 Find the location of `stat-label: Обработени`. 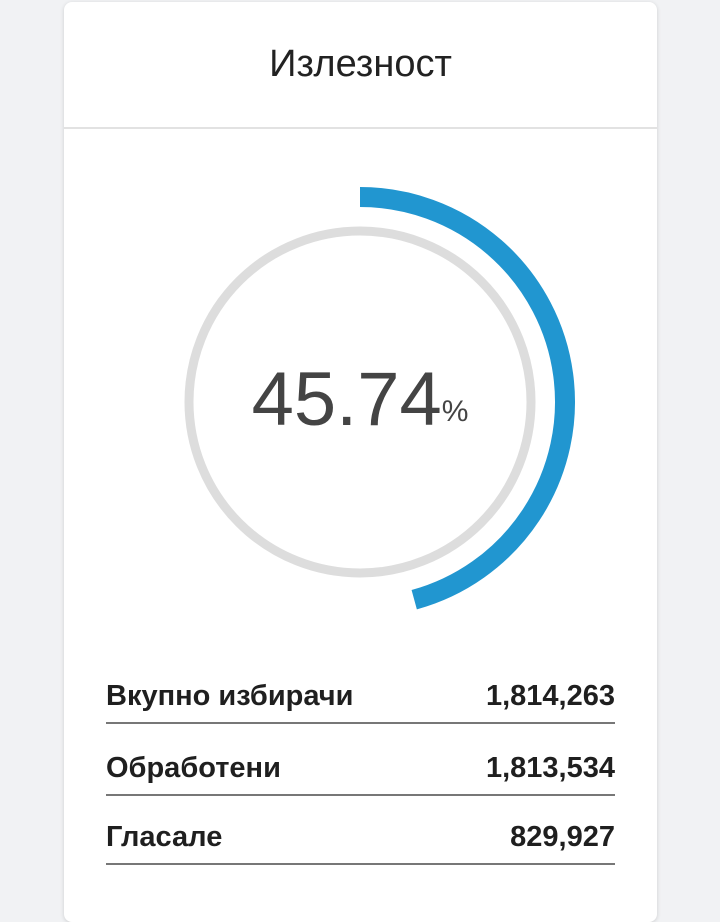

stat-label: Обработени is located at coordinates (193, 768).